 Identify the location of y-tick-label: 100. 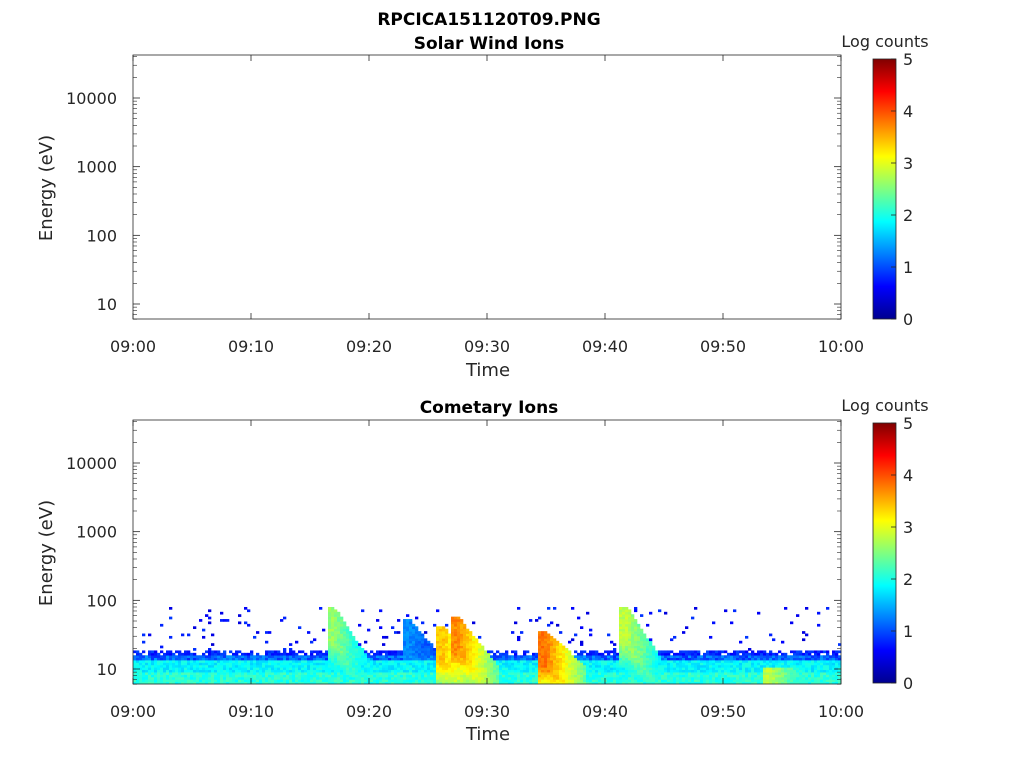
(101, 235).